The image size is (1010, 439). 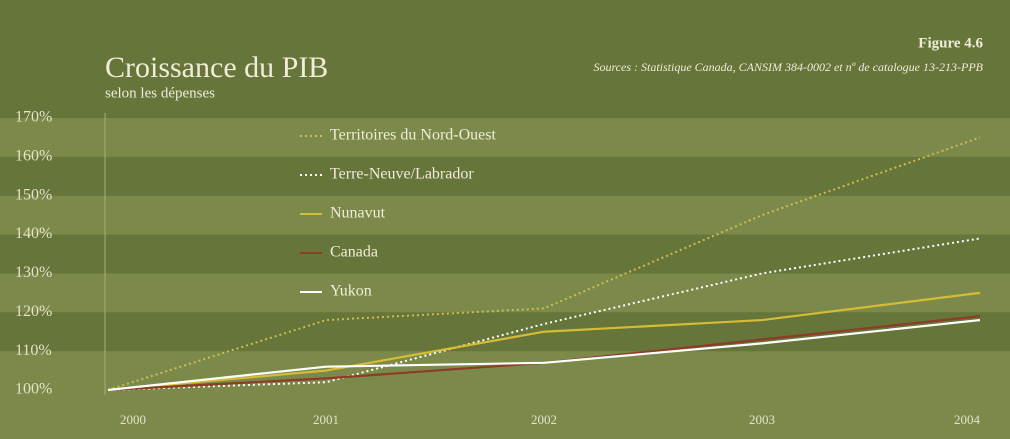 What do you see at coordinates (505, 414) in the screenshot?
I see `band-bottom` at bounding box center [505, 414].